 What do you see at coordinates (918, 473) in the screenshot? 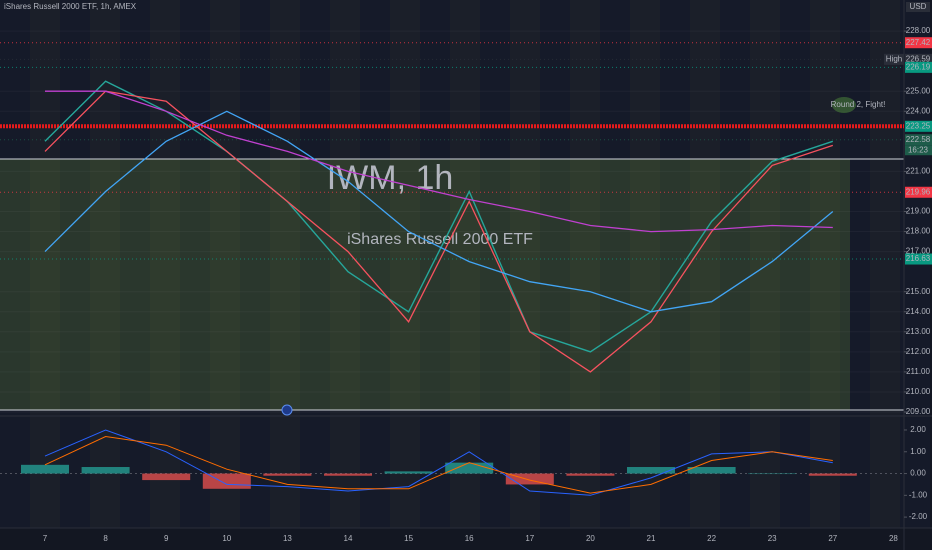
I see `y-tick-label: 0.00` at bounding box center [918, 473].